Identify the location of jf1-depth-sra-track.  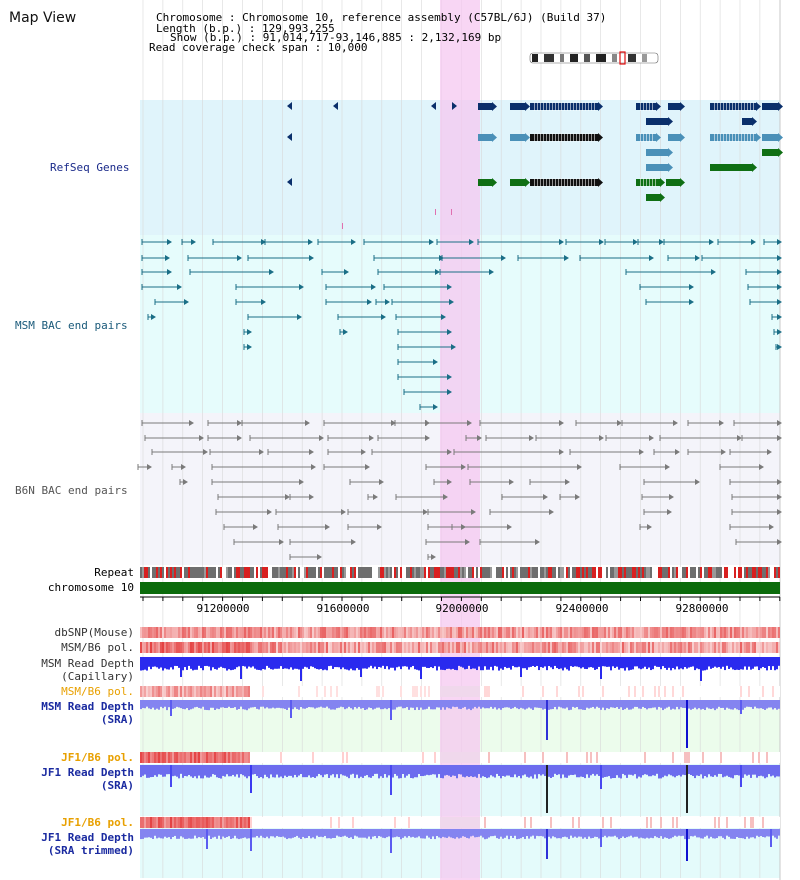
(460, 789).